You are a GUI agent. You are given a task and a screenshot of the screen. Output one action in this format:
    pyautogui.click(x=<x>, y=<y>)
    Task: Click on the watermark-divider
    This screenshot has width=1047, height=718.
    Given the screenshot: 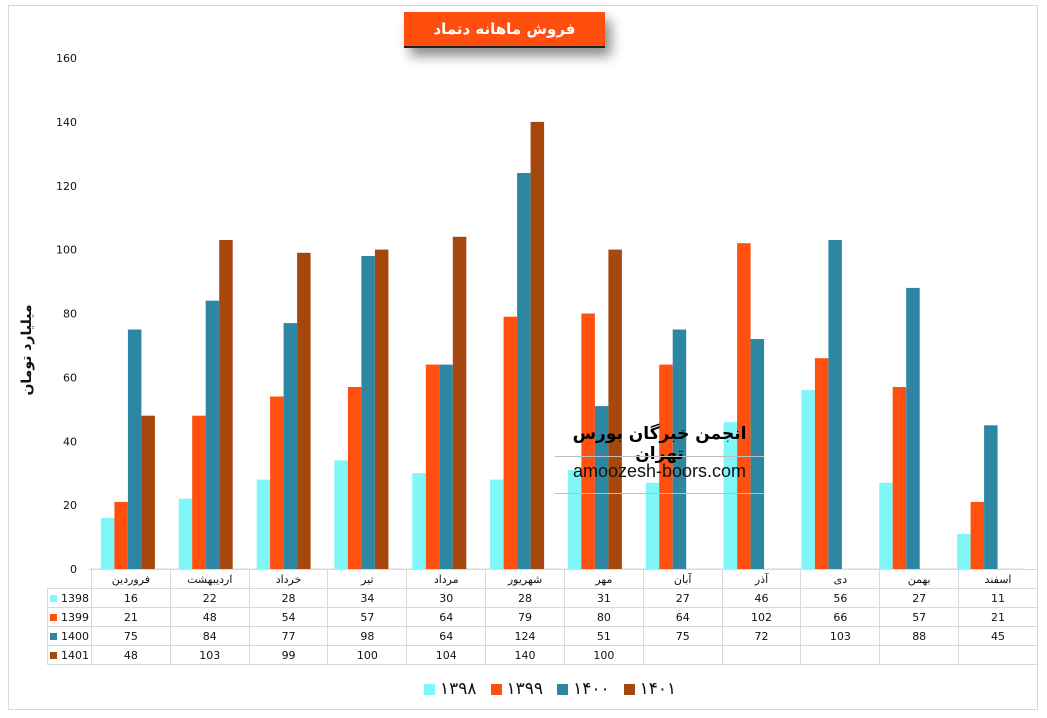 What is the action you would take?
    pyautogui.click(x=659, y=493)
    